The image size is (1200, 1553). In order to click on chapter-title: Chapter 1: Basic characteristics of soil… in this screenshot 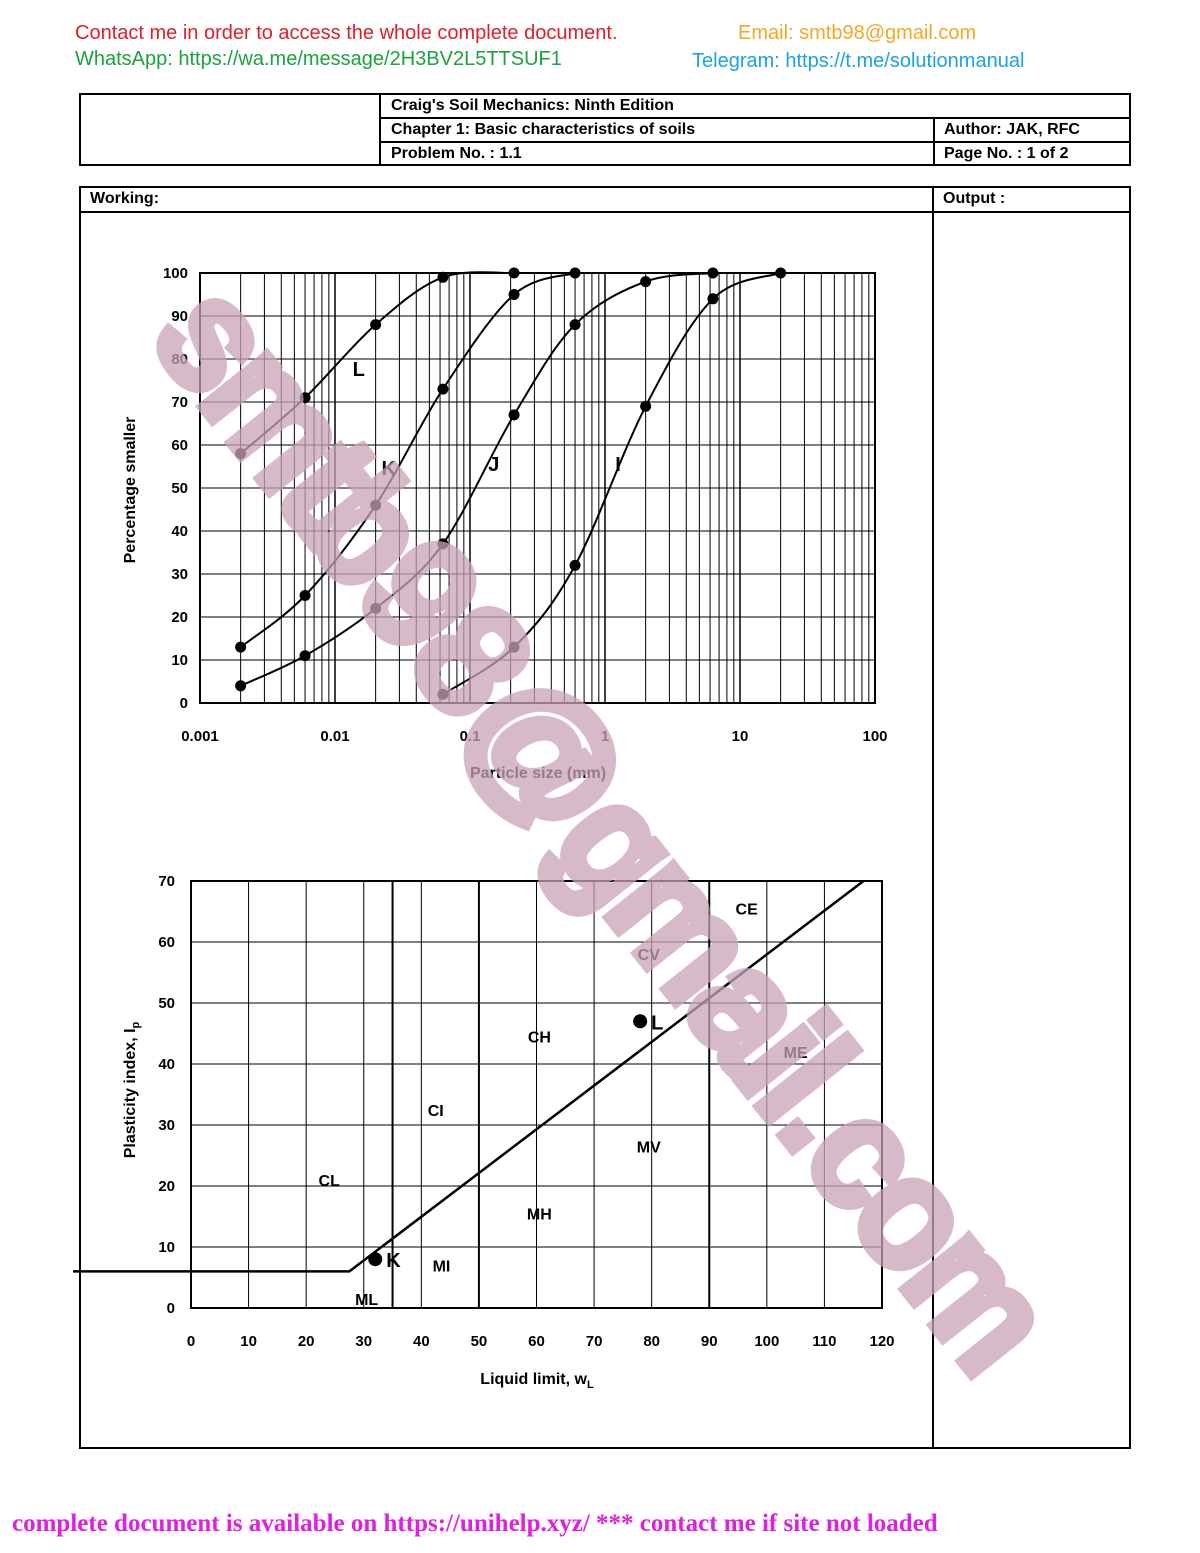, I will do `click(543, 129)`.